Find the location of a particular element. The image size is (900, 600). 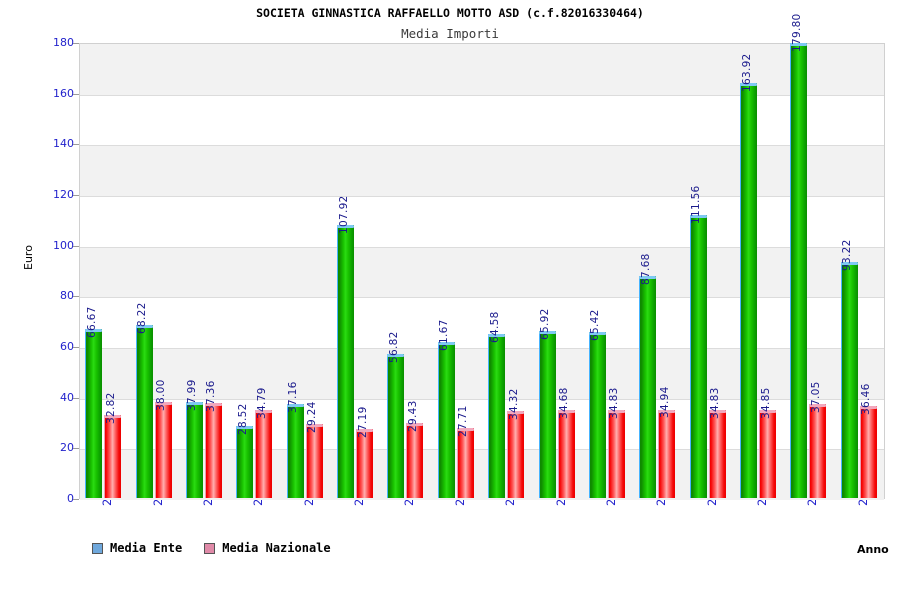

legend-item: Media Nazionale is located at coordinates (267, 548).